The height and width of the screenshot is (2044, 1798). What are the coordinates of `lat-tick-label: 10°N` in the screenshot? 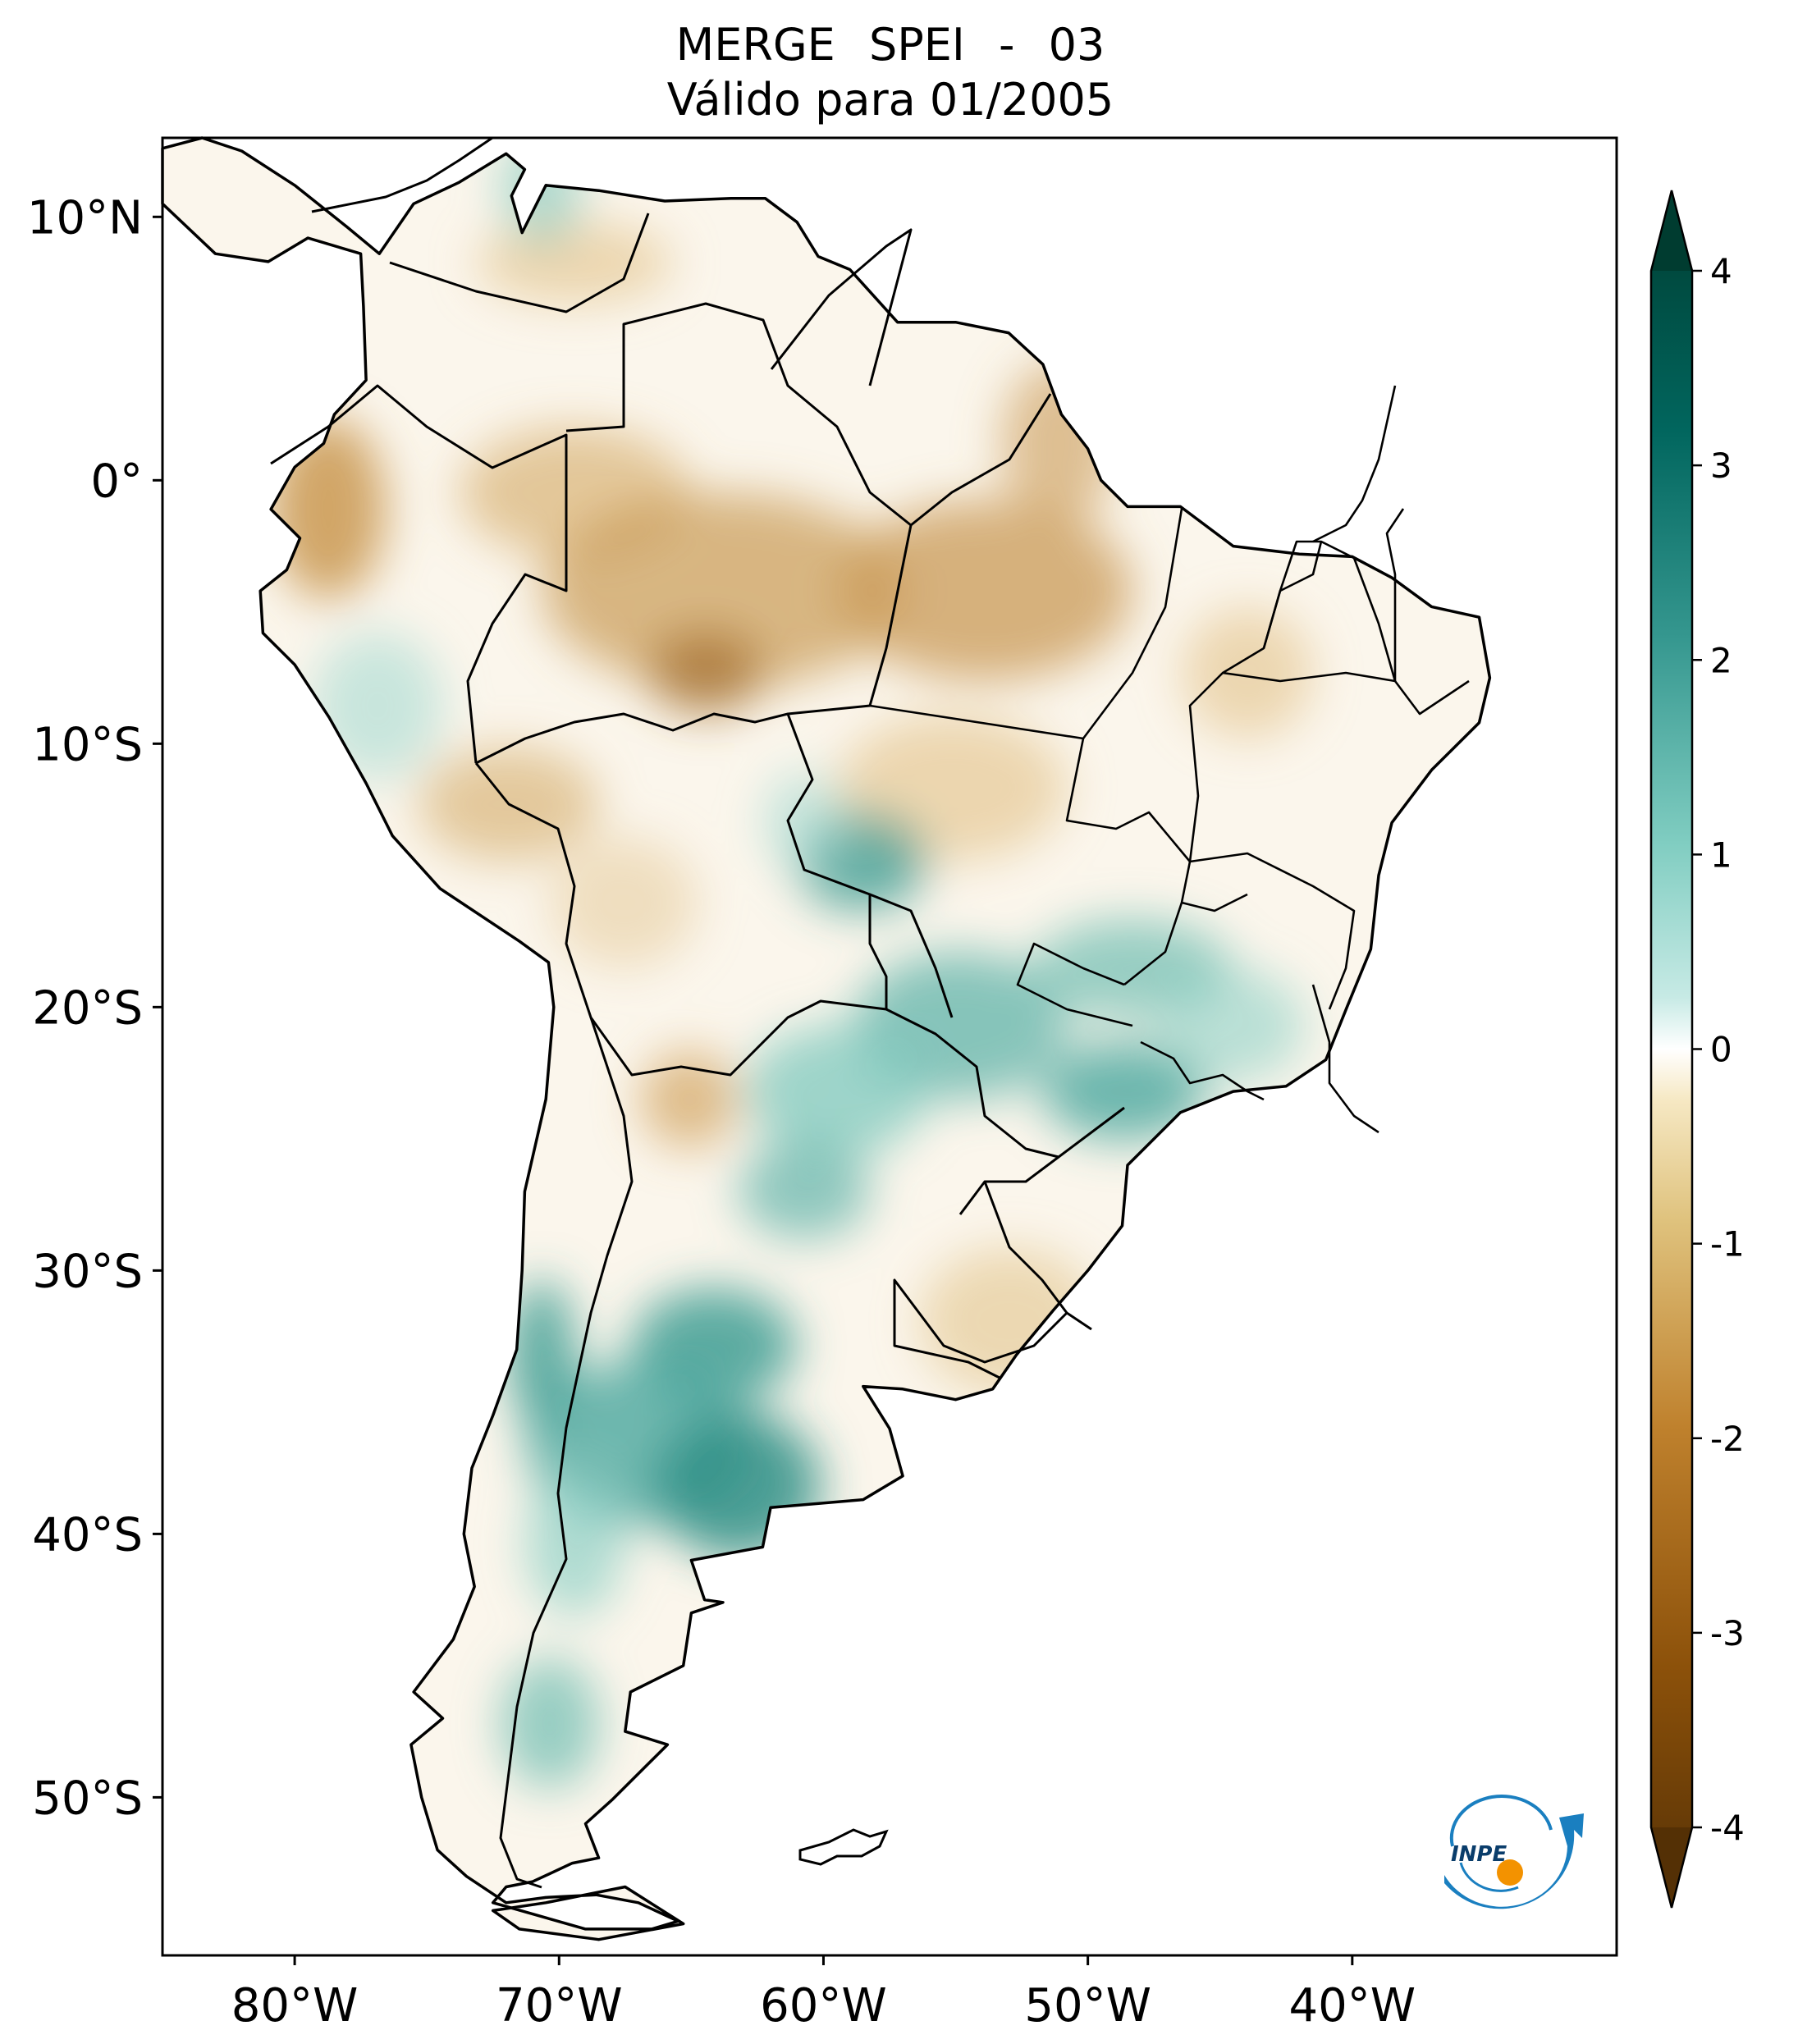 It's located at (85, 218).